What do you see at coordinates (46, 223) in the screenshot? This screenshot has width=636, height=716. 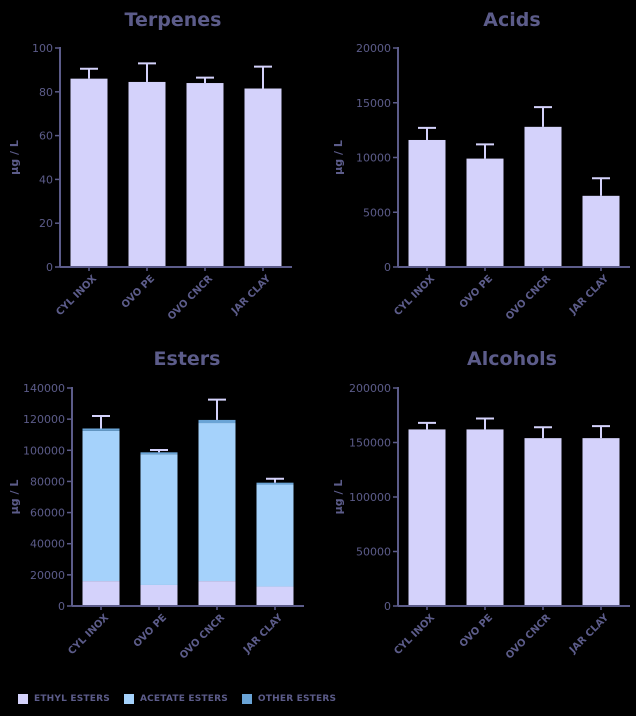 I see `y-tick-label: 20` at bounding box center [46, 223].